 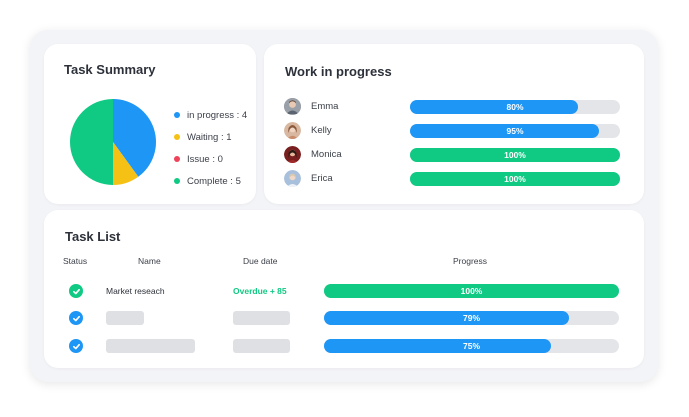 I want to click on progress-bar: 75%, so click(x=471, y=346).